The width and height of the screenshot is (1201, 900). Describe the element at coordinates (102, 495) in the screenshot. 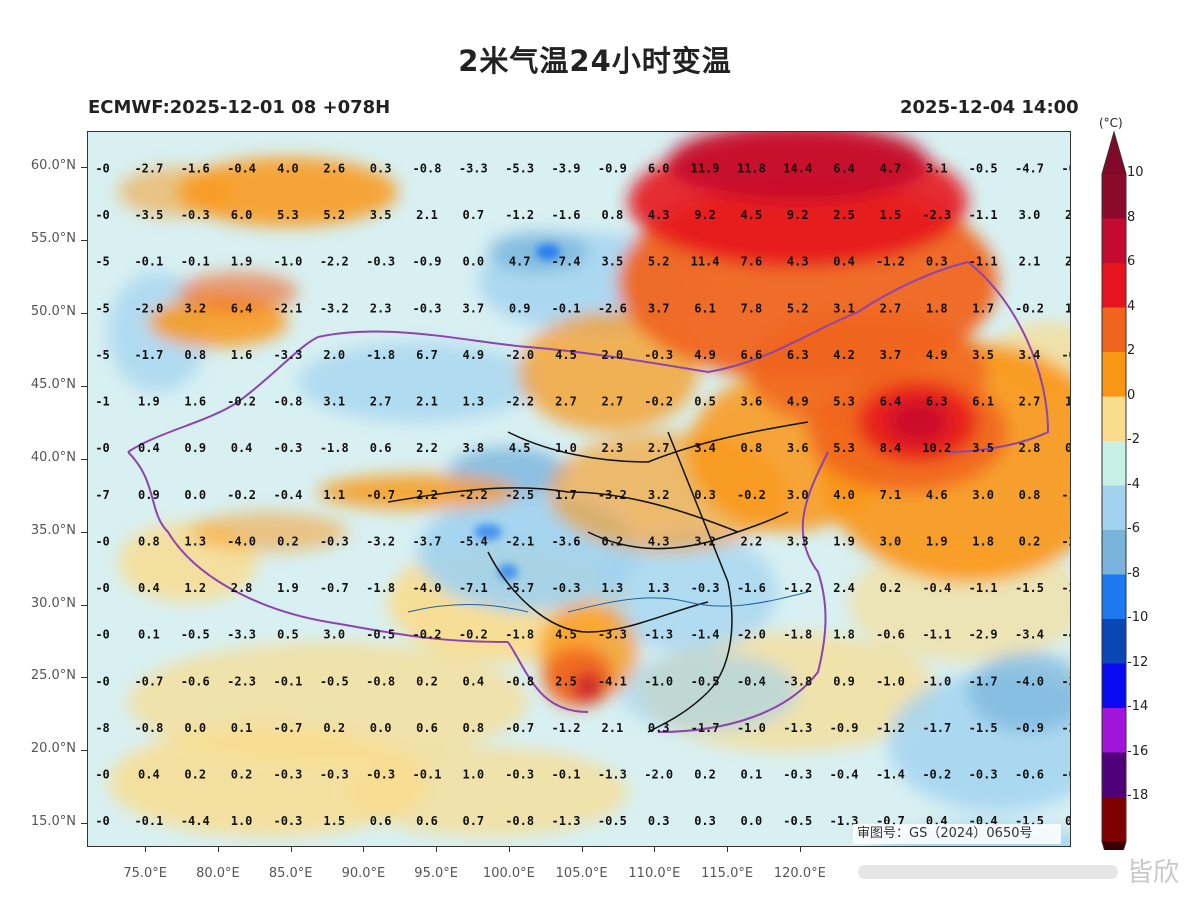

I see `grid-value: -7` at that location.